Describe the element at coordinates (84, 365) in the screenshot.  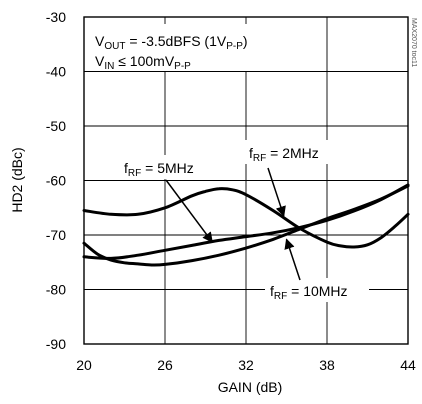
I see `x-tick-label: 20` at that location.